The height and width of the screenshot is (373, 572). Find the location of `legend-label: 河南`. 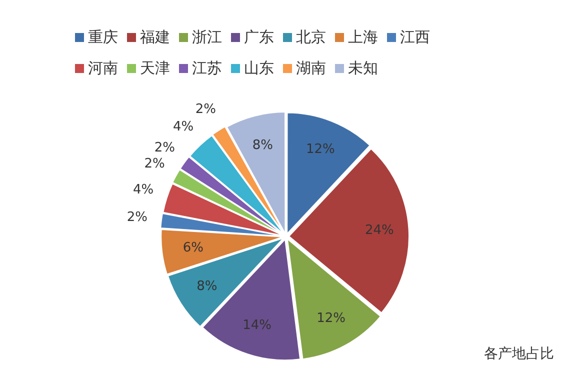

legend-label: 河南 is located at coordinates (103, 68).